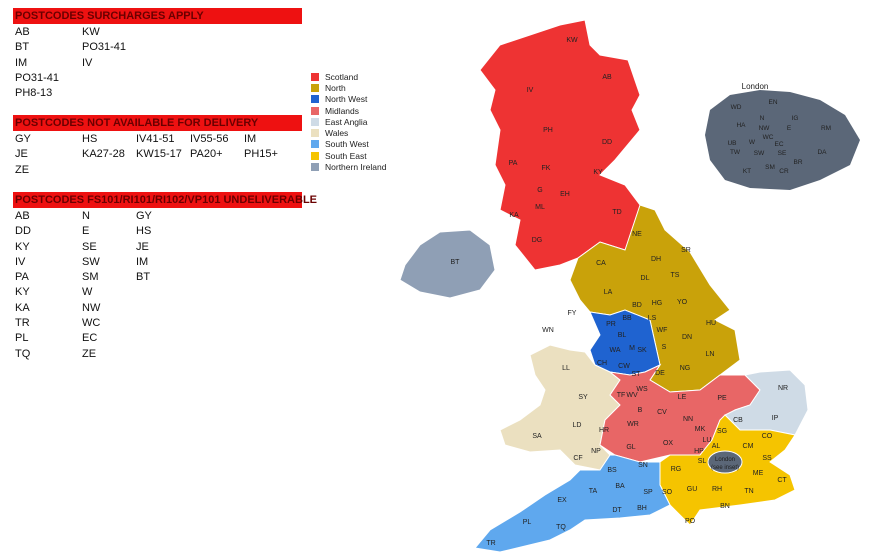 This screenshot has height=559, width=876. Describe the element at coordinates (342, 110) in the screenshot. I see `legend-label: Midlands` at that location.